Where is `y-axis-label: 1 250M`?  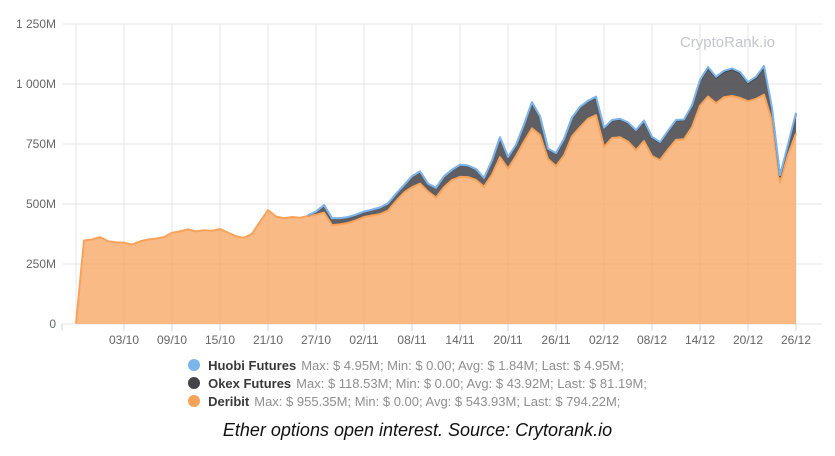 y-axis-label: 1 250M is located at coordinates (36, 24).